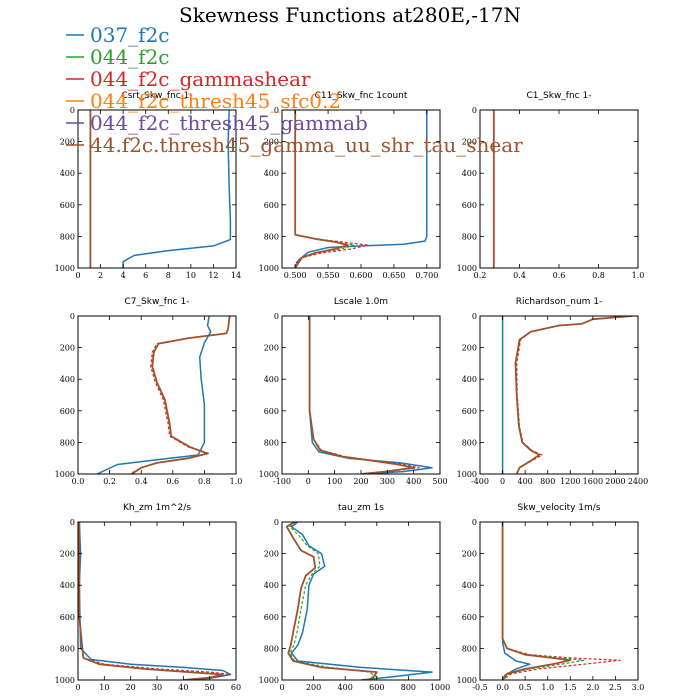 The width and height of the screenshot is (700, 700). I want to click on x-tick-label: 0.4, so click(519, 275).